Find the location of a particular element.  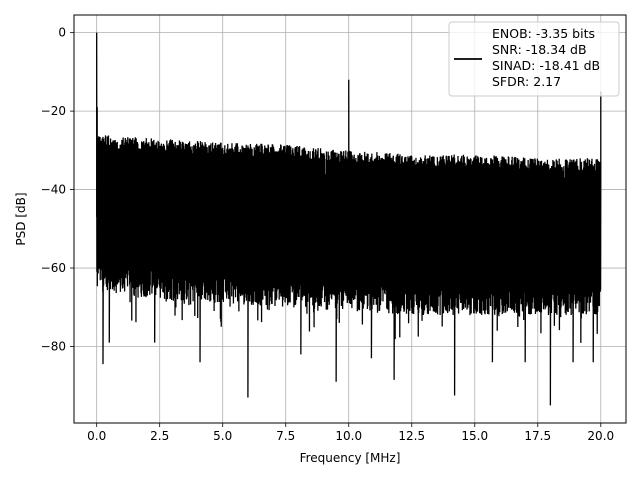

x-axis-label: Frequency [MHz] is located at coordinates (350, 458).